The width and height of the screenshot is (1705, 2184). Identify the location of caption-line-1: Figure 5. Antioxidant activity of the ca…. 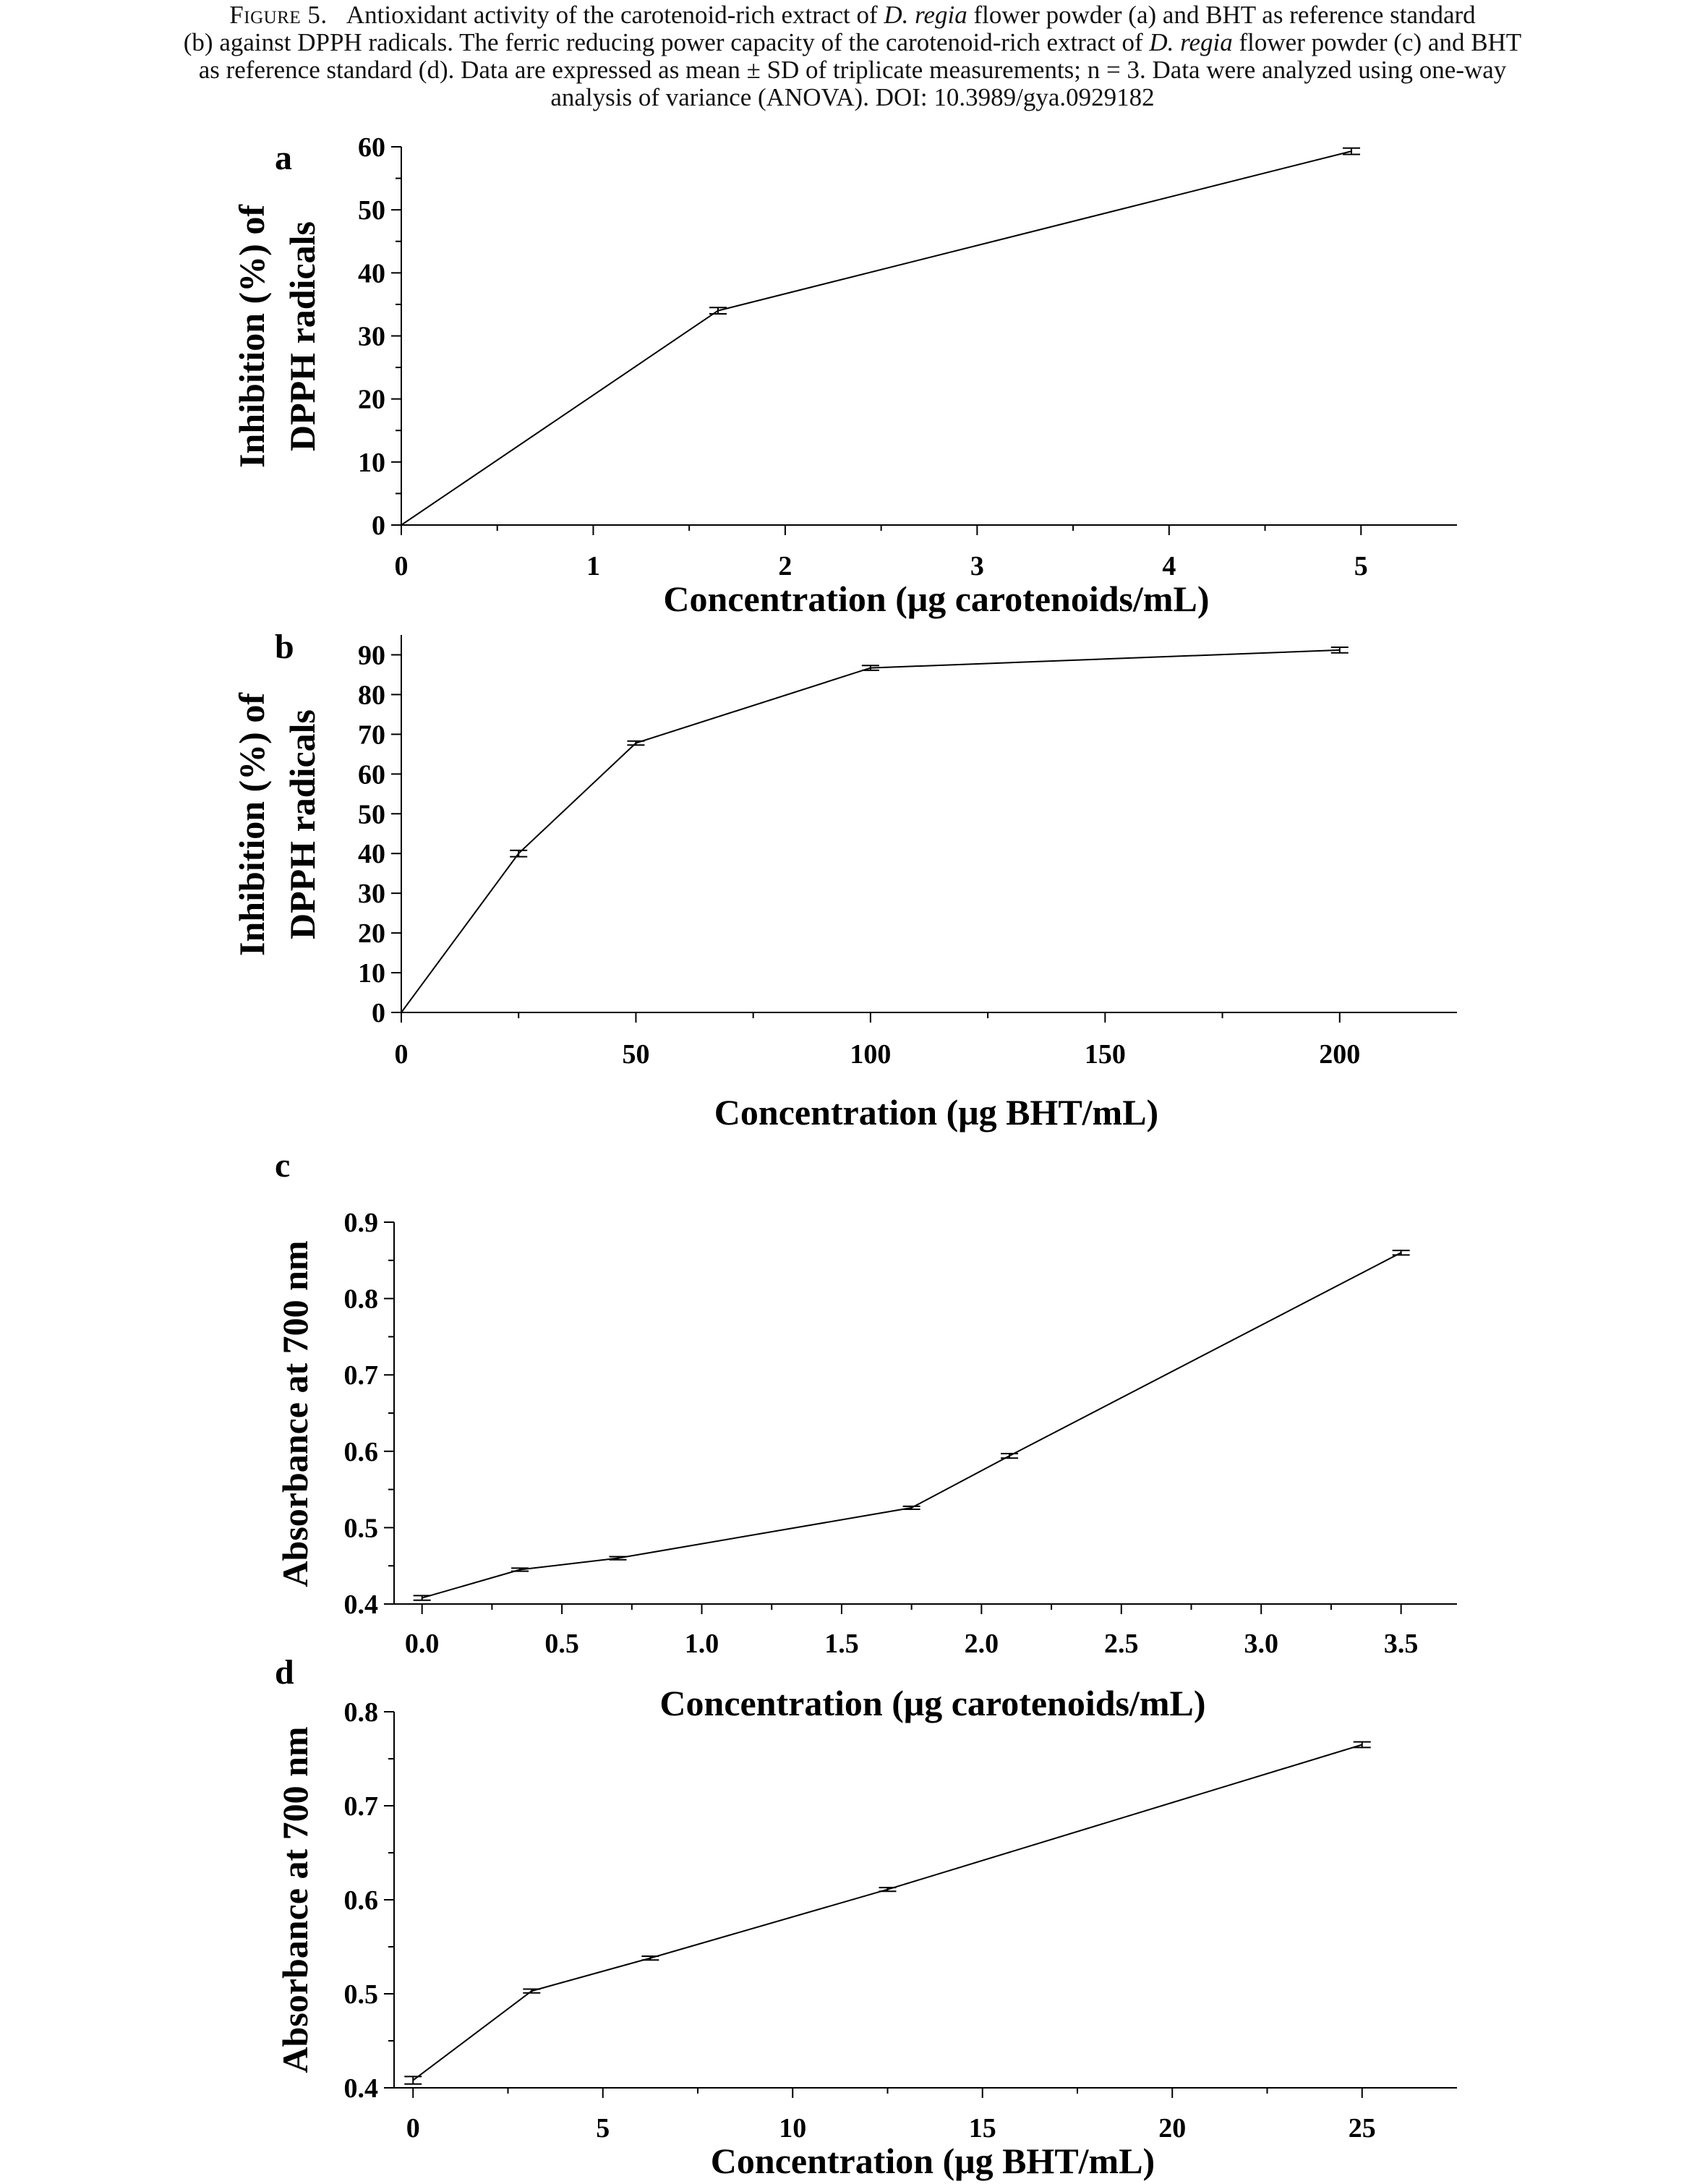
(853, 15).